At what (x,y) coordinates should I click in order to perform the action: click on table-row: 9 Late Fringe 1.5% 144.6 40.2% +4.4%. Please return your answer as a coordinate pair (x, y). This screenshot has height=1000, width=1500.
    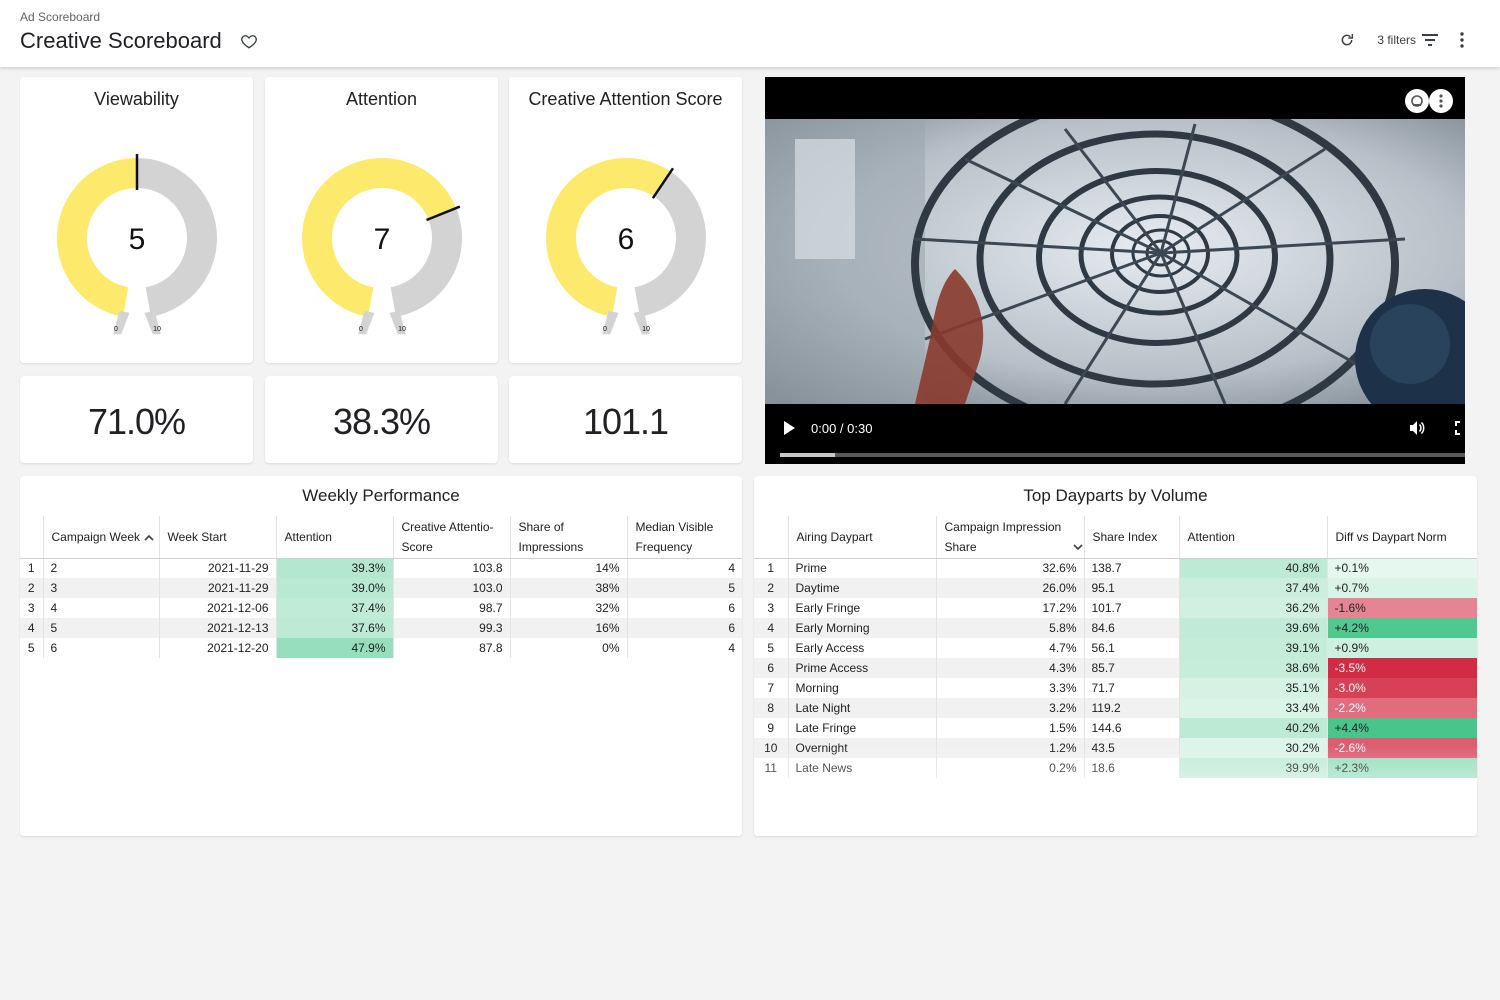
    Looking at the image, I should click on (1115, 728).